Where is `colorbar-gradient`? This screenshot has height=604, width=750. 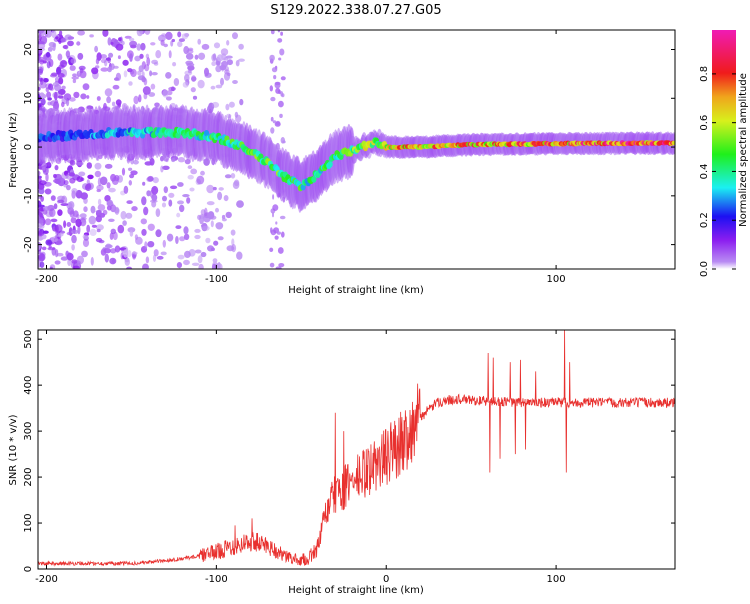
colorbar-gradient is located at coordinates (724, 149).